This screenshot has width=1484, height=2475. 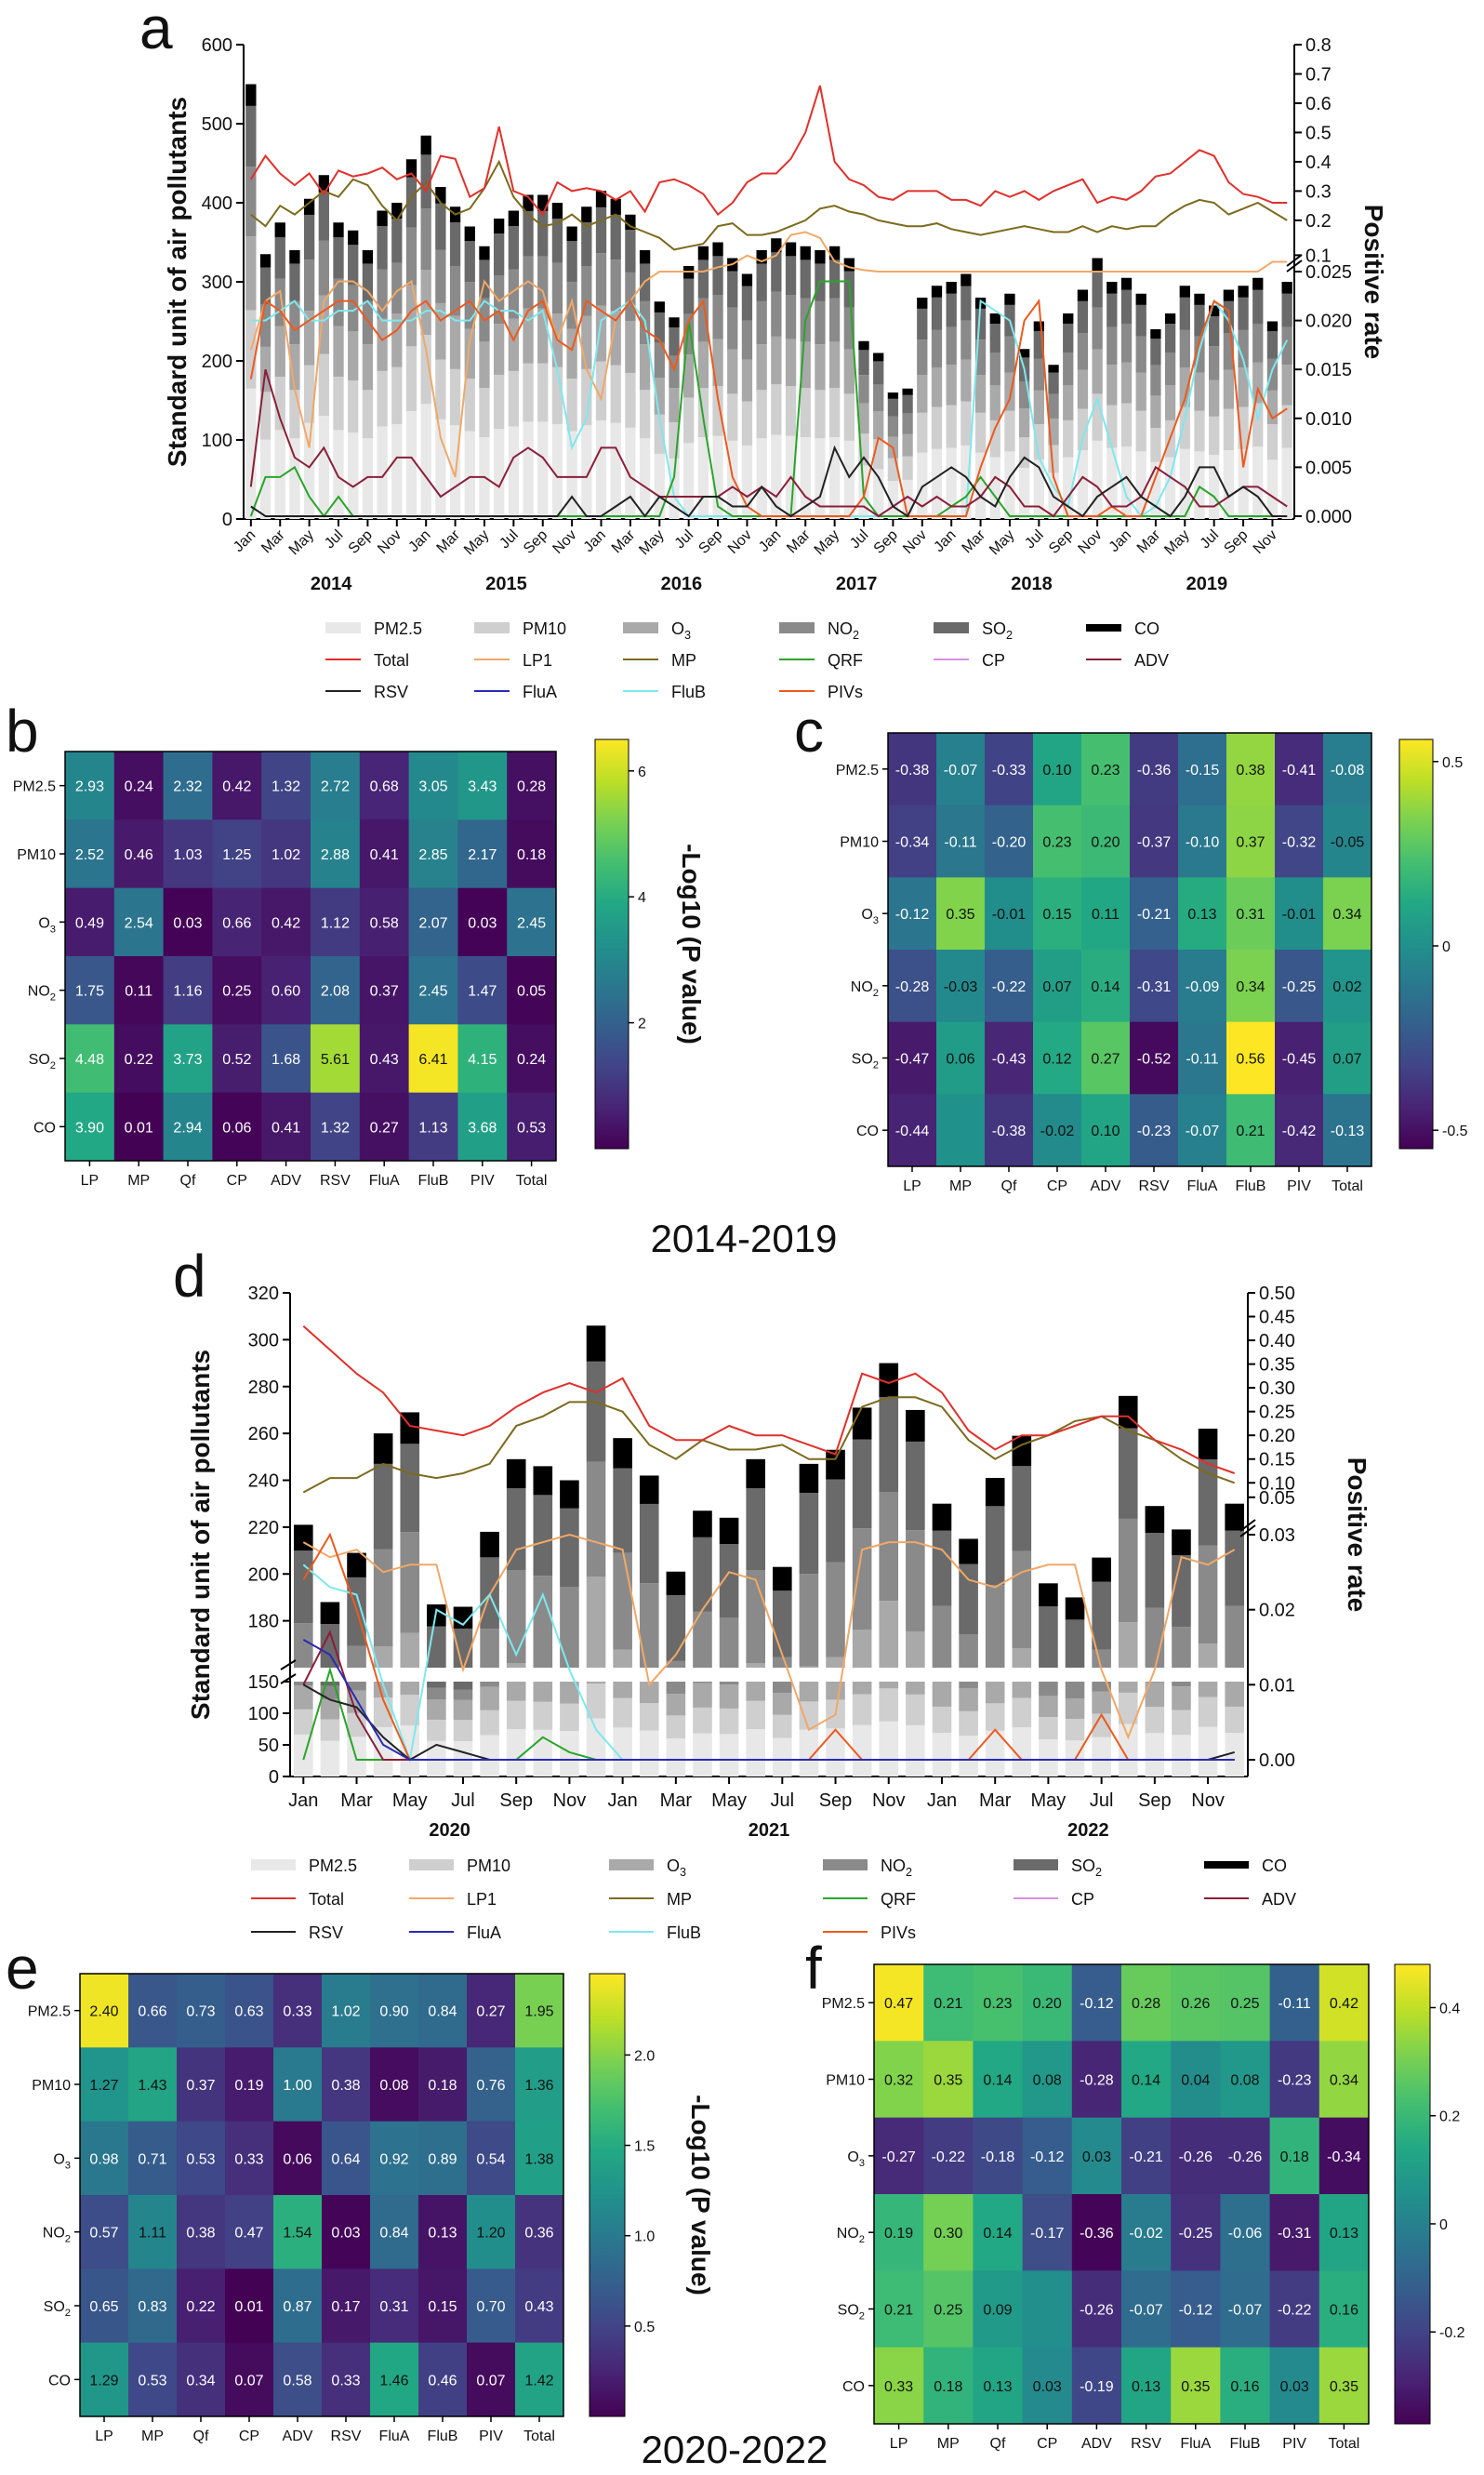 I want to click on cell-value: -0.05, so click(x=1348, y=843).